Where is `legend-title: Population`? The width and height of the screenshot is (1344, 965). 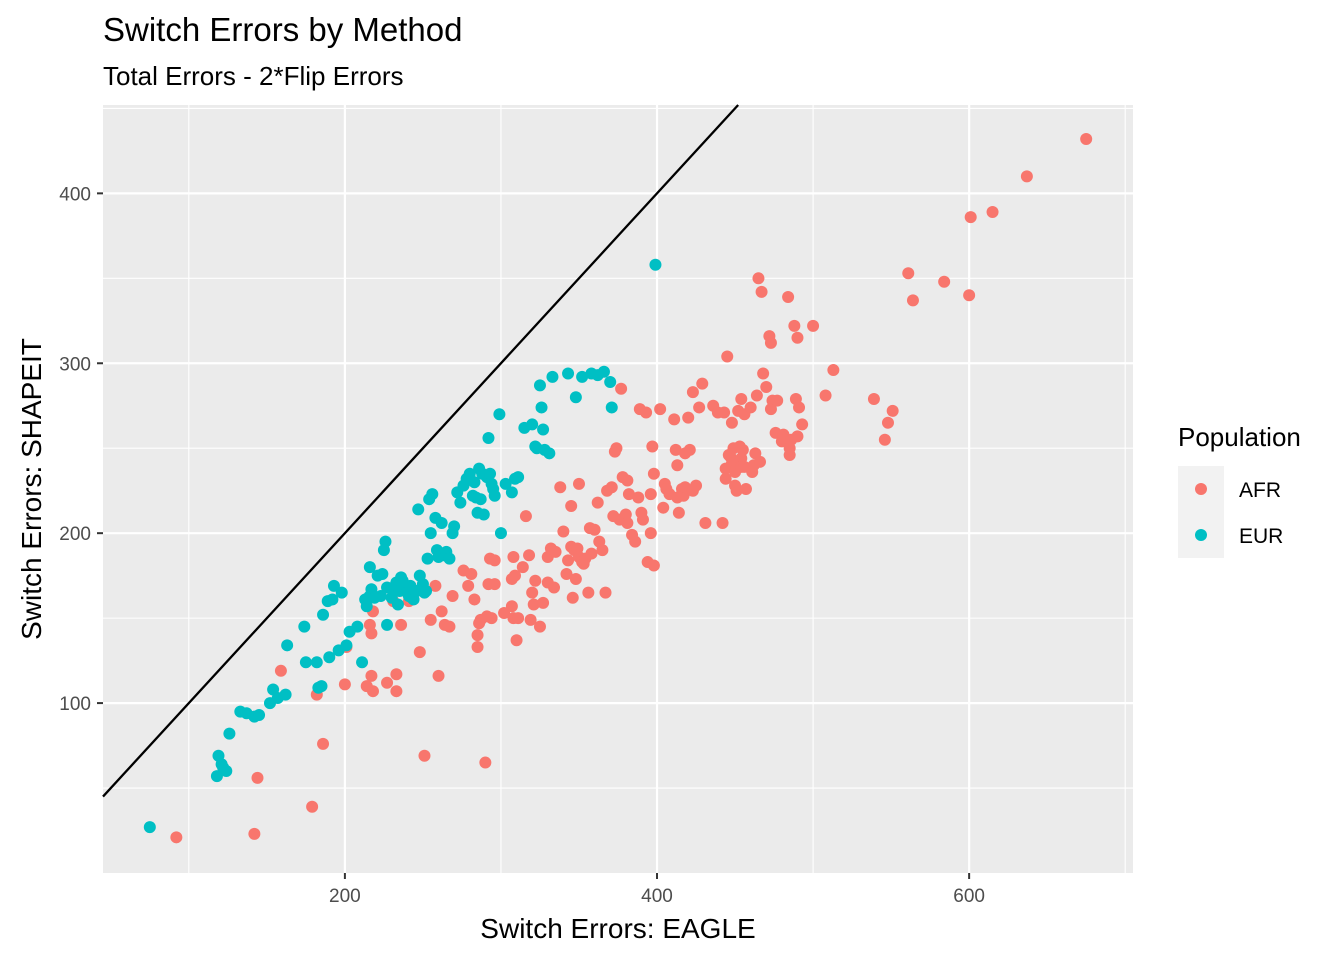 legend-title: Population is located at coordinates (1239, 437).